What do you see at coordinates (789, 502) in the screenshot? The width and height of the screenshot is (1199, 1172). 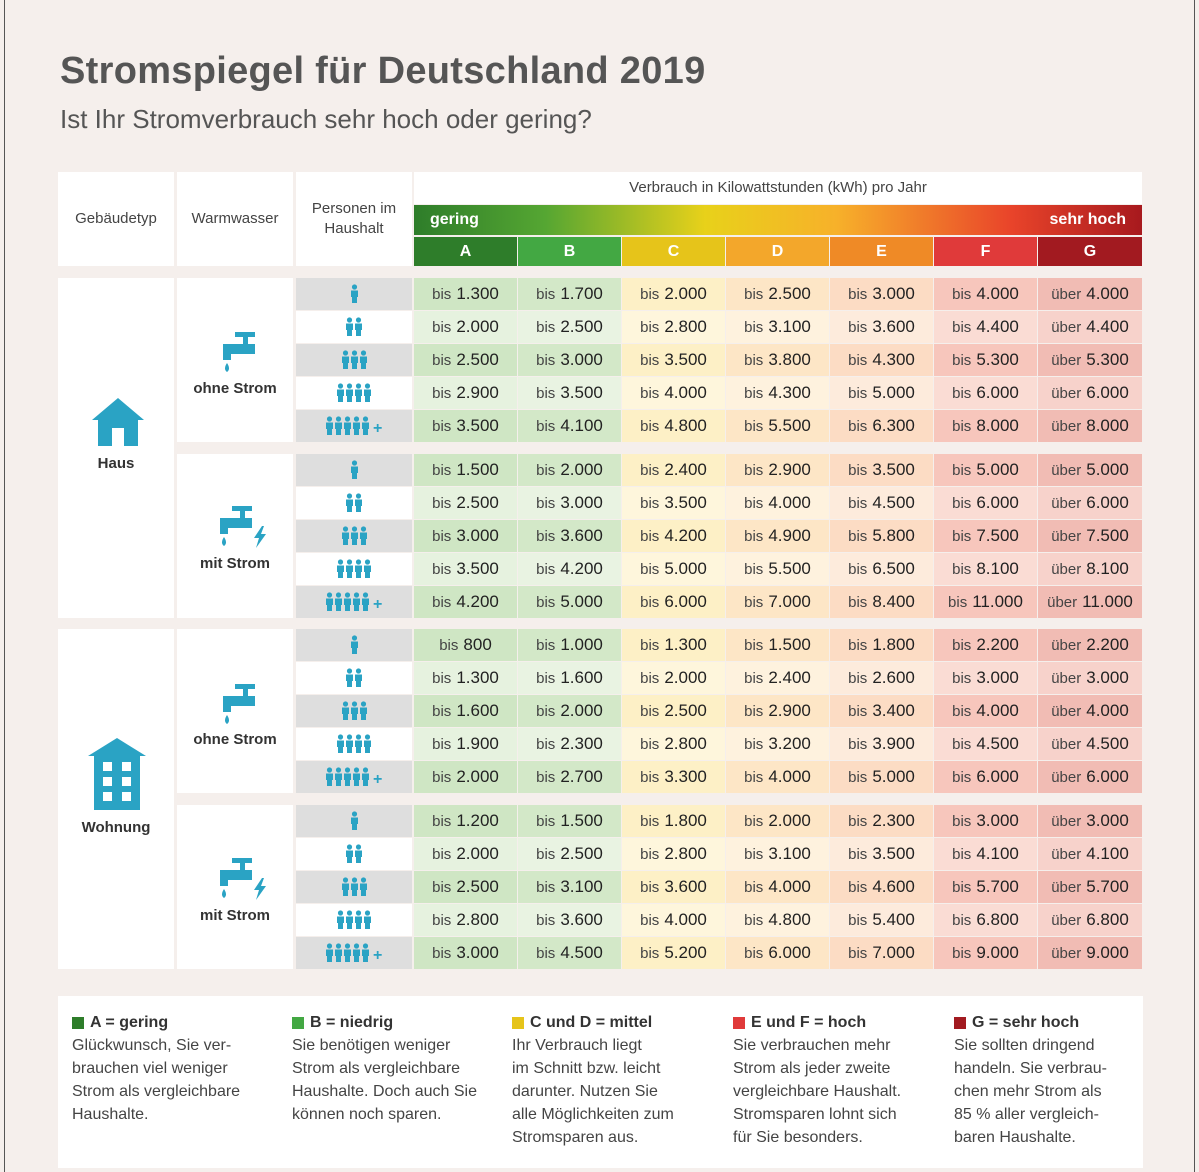 I see `cell-value: 4.000` at bounding box center [789, 502].